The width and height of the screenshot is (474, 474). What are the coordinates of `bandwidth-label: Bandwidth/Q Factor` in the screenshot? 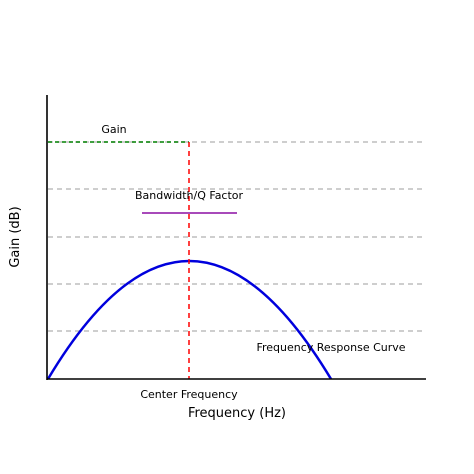 It's located at (189, 195).